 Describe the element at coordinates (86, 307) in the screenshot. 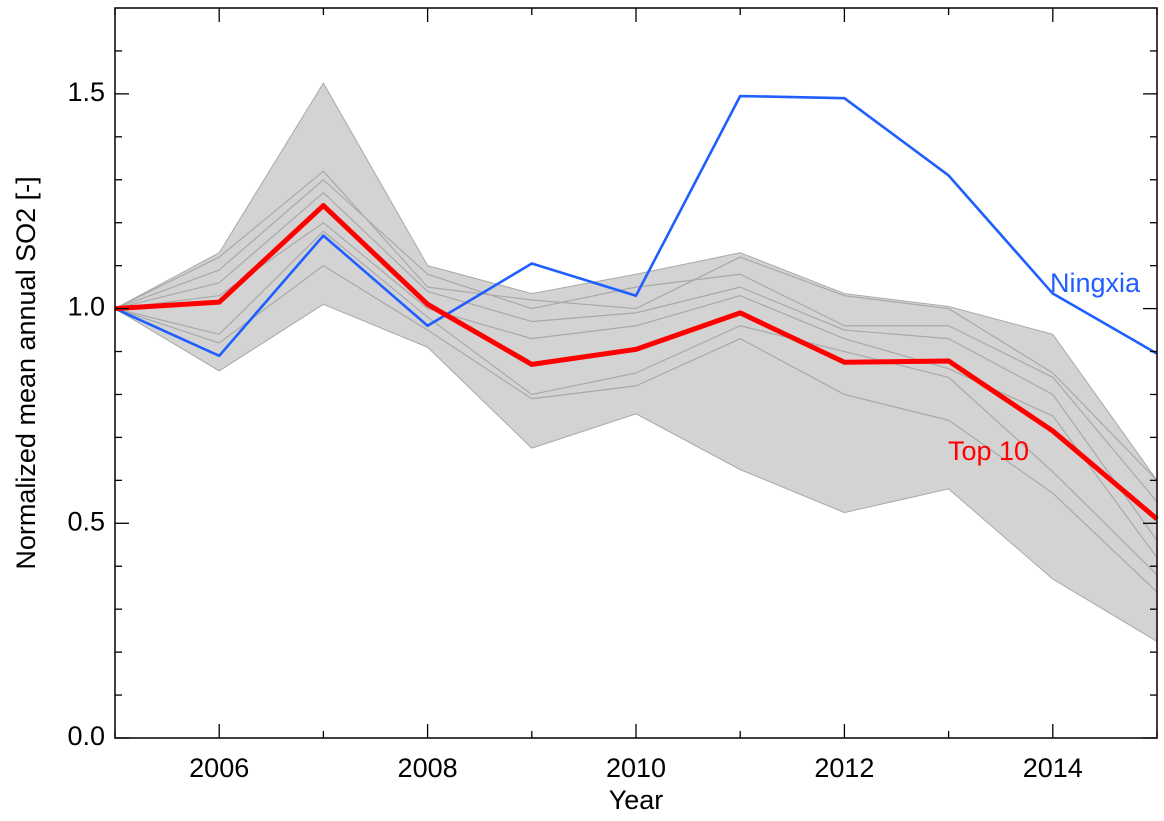

I see `y-tick-label: 1.0` at that location.